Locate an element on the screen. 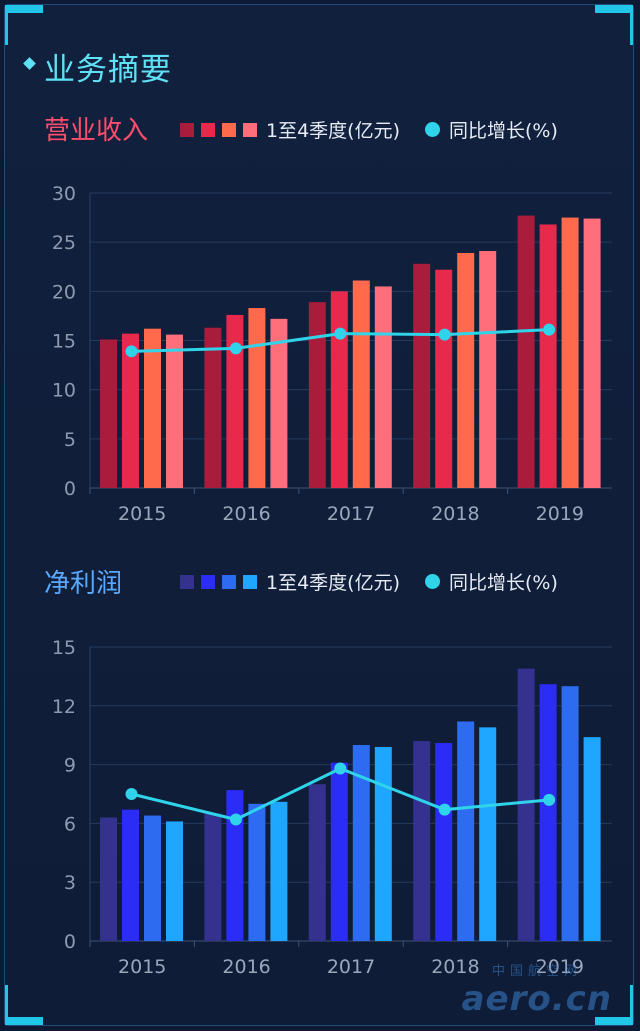  y-tick-label: 25 is located at coordinates (64, 243).